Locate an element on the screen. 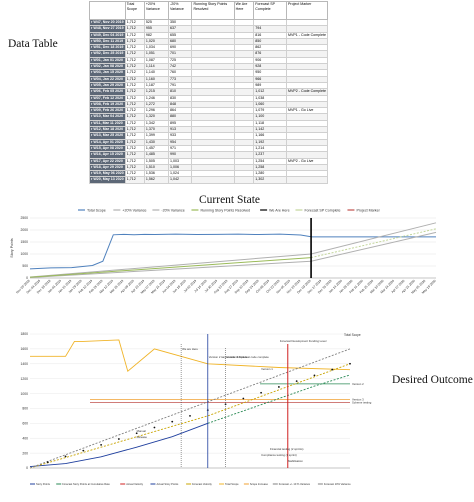  week-label-cell: r W20, May 13 2020 is located at coordinates (107, 180).